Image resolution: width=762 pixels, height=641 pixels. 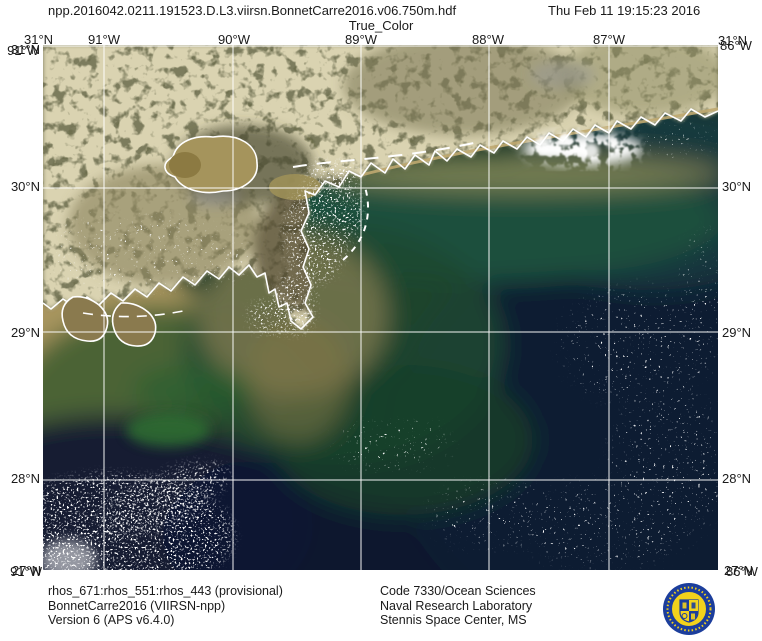 I want to click on top-lat-label: 31°N, so click(x=39, y=39).